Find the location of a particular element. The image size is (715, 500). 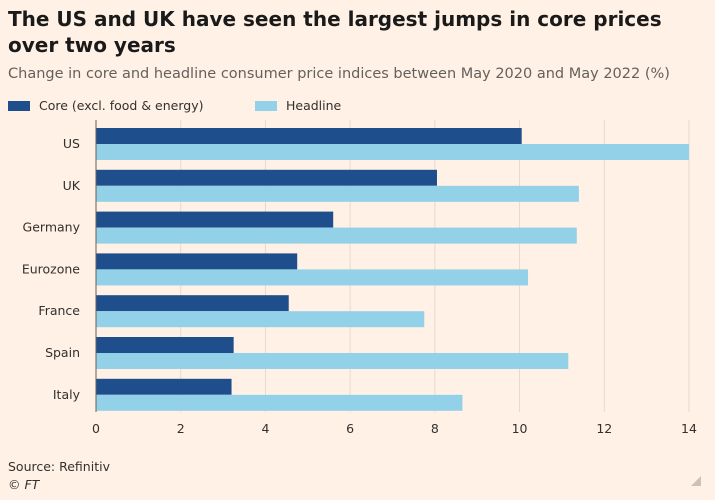

category-label-uk: UK is located at coordinates (72, 185).